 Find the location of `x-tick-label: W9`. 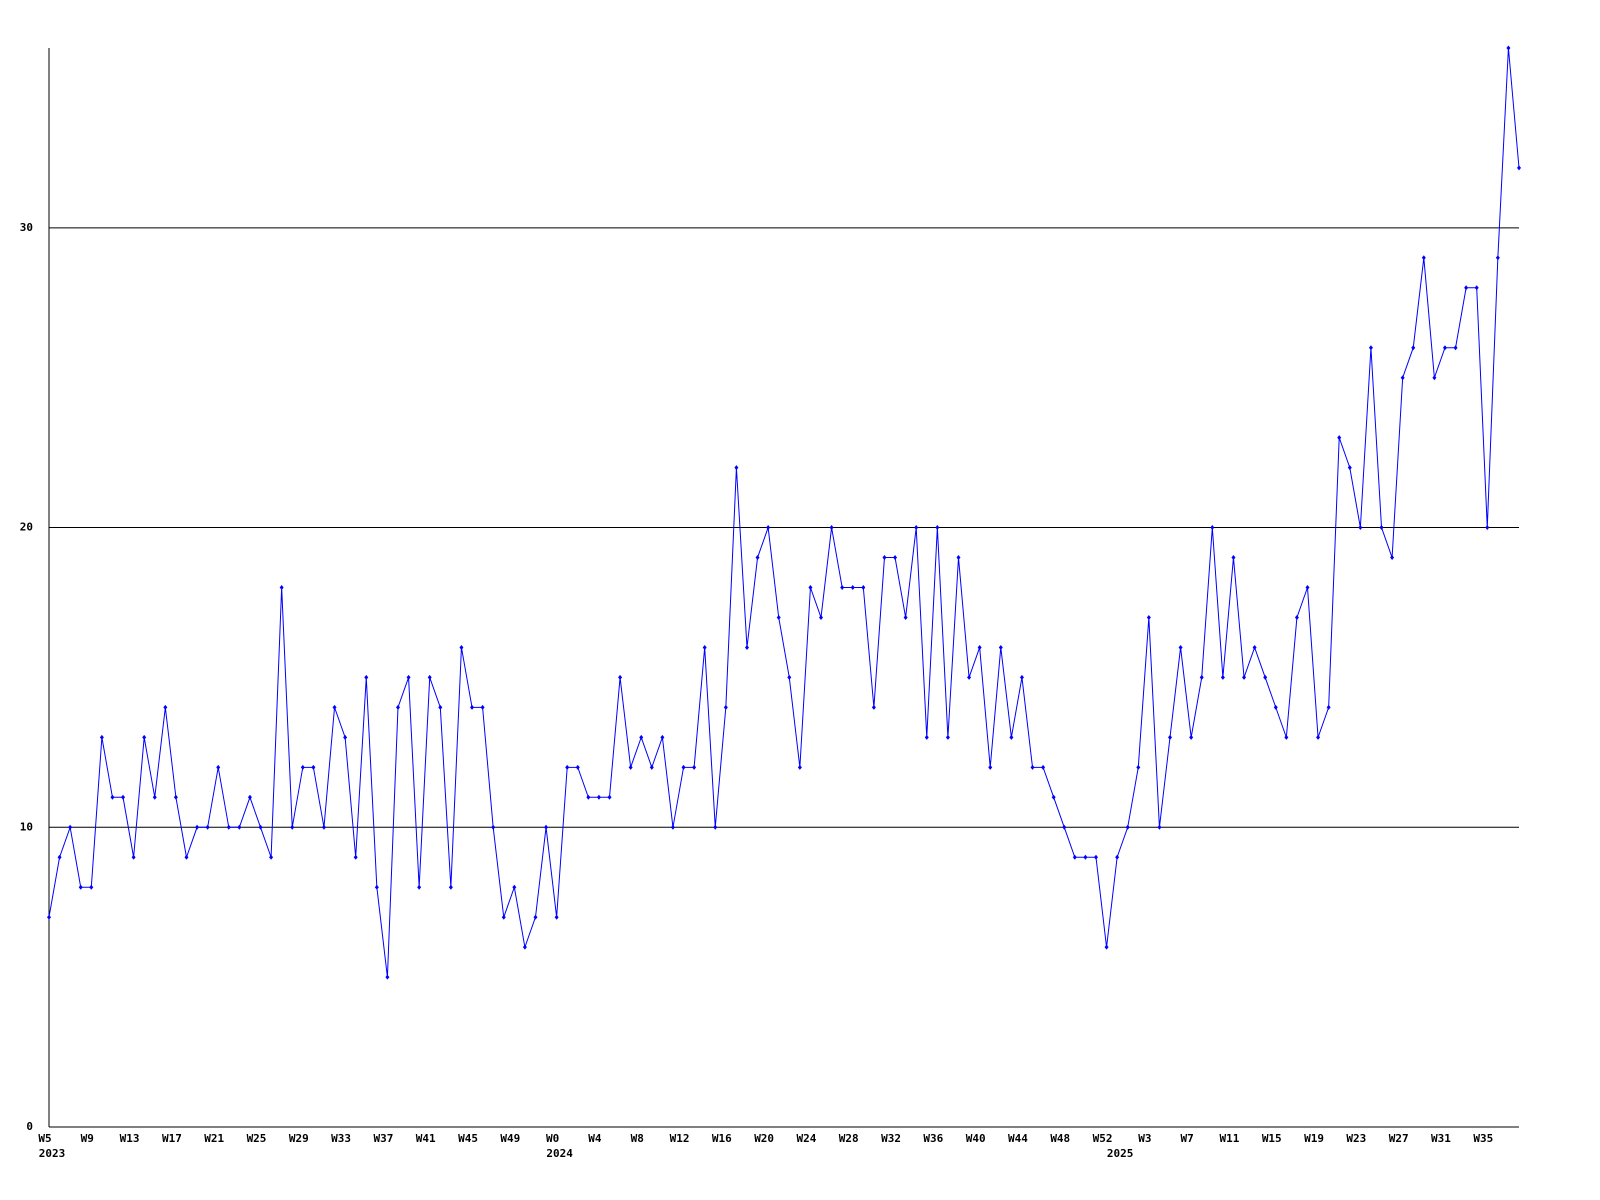

x-tick-label: W9 is located at coordinates (87, 1138).